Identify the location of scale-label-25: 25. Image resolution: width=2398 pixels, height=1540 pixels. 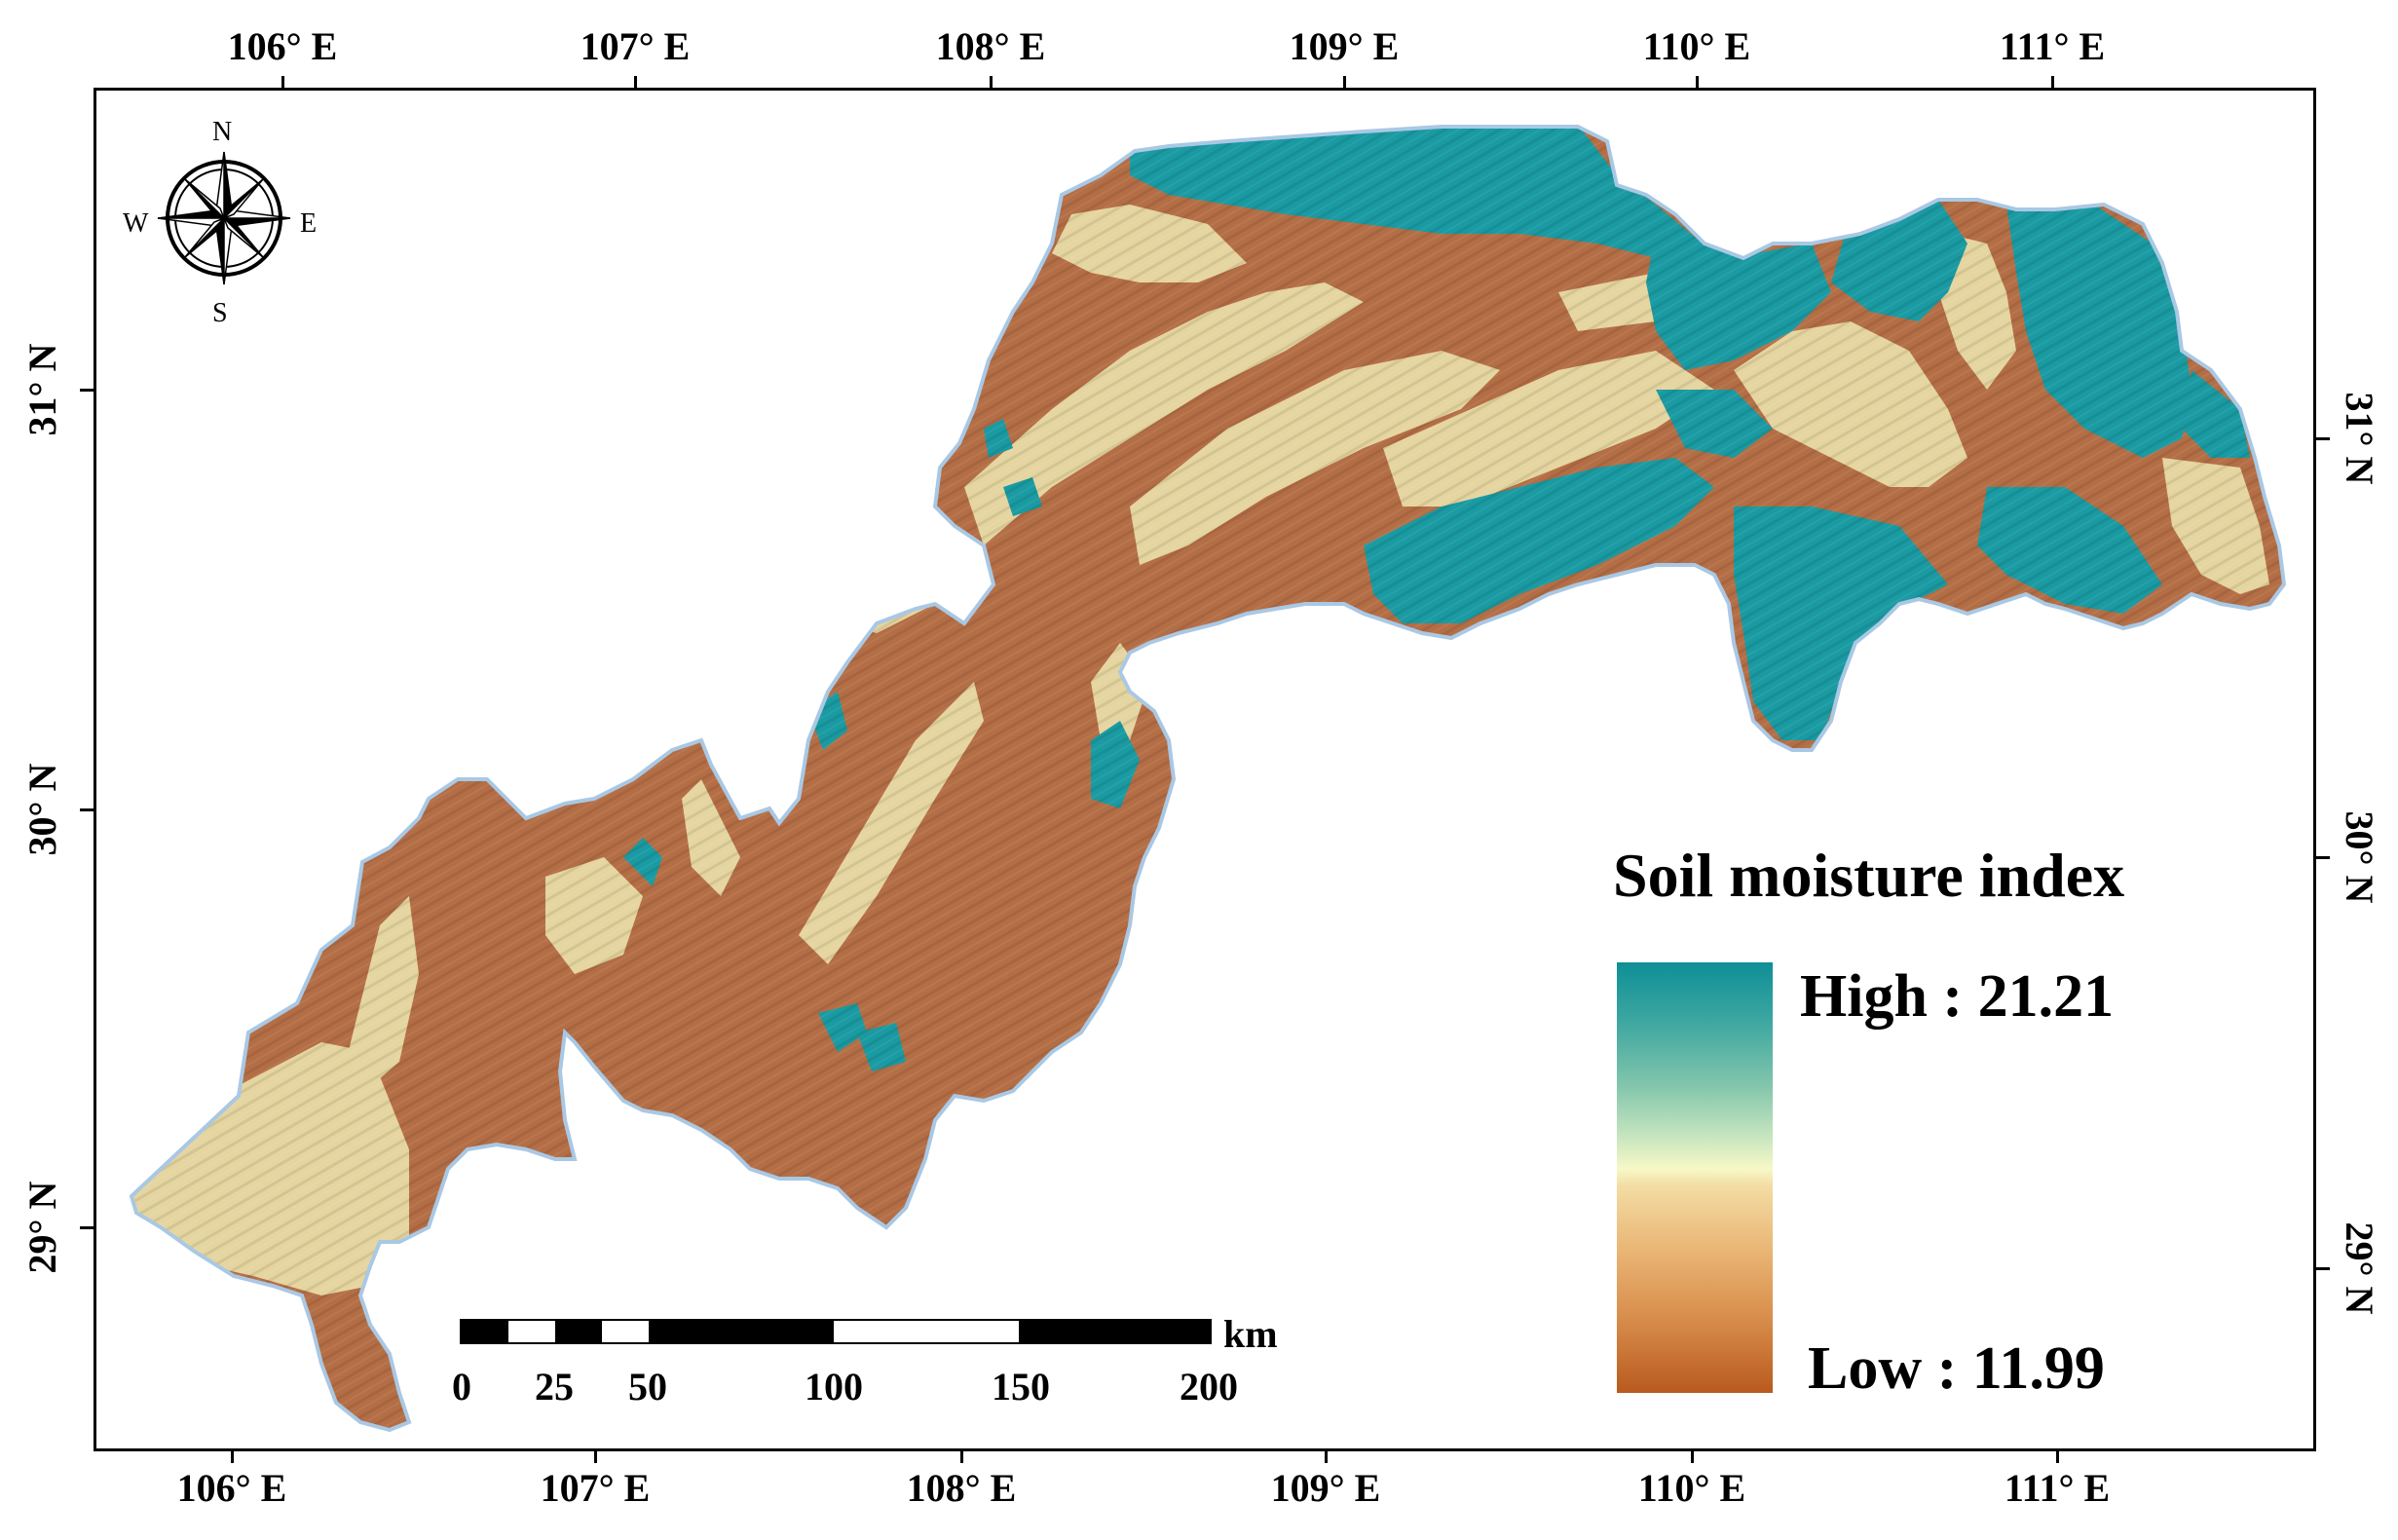
(555, 1387).